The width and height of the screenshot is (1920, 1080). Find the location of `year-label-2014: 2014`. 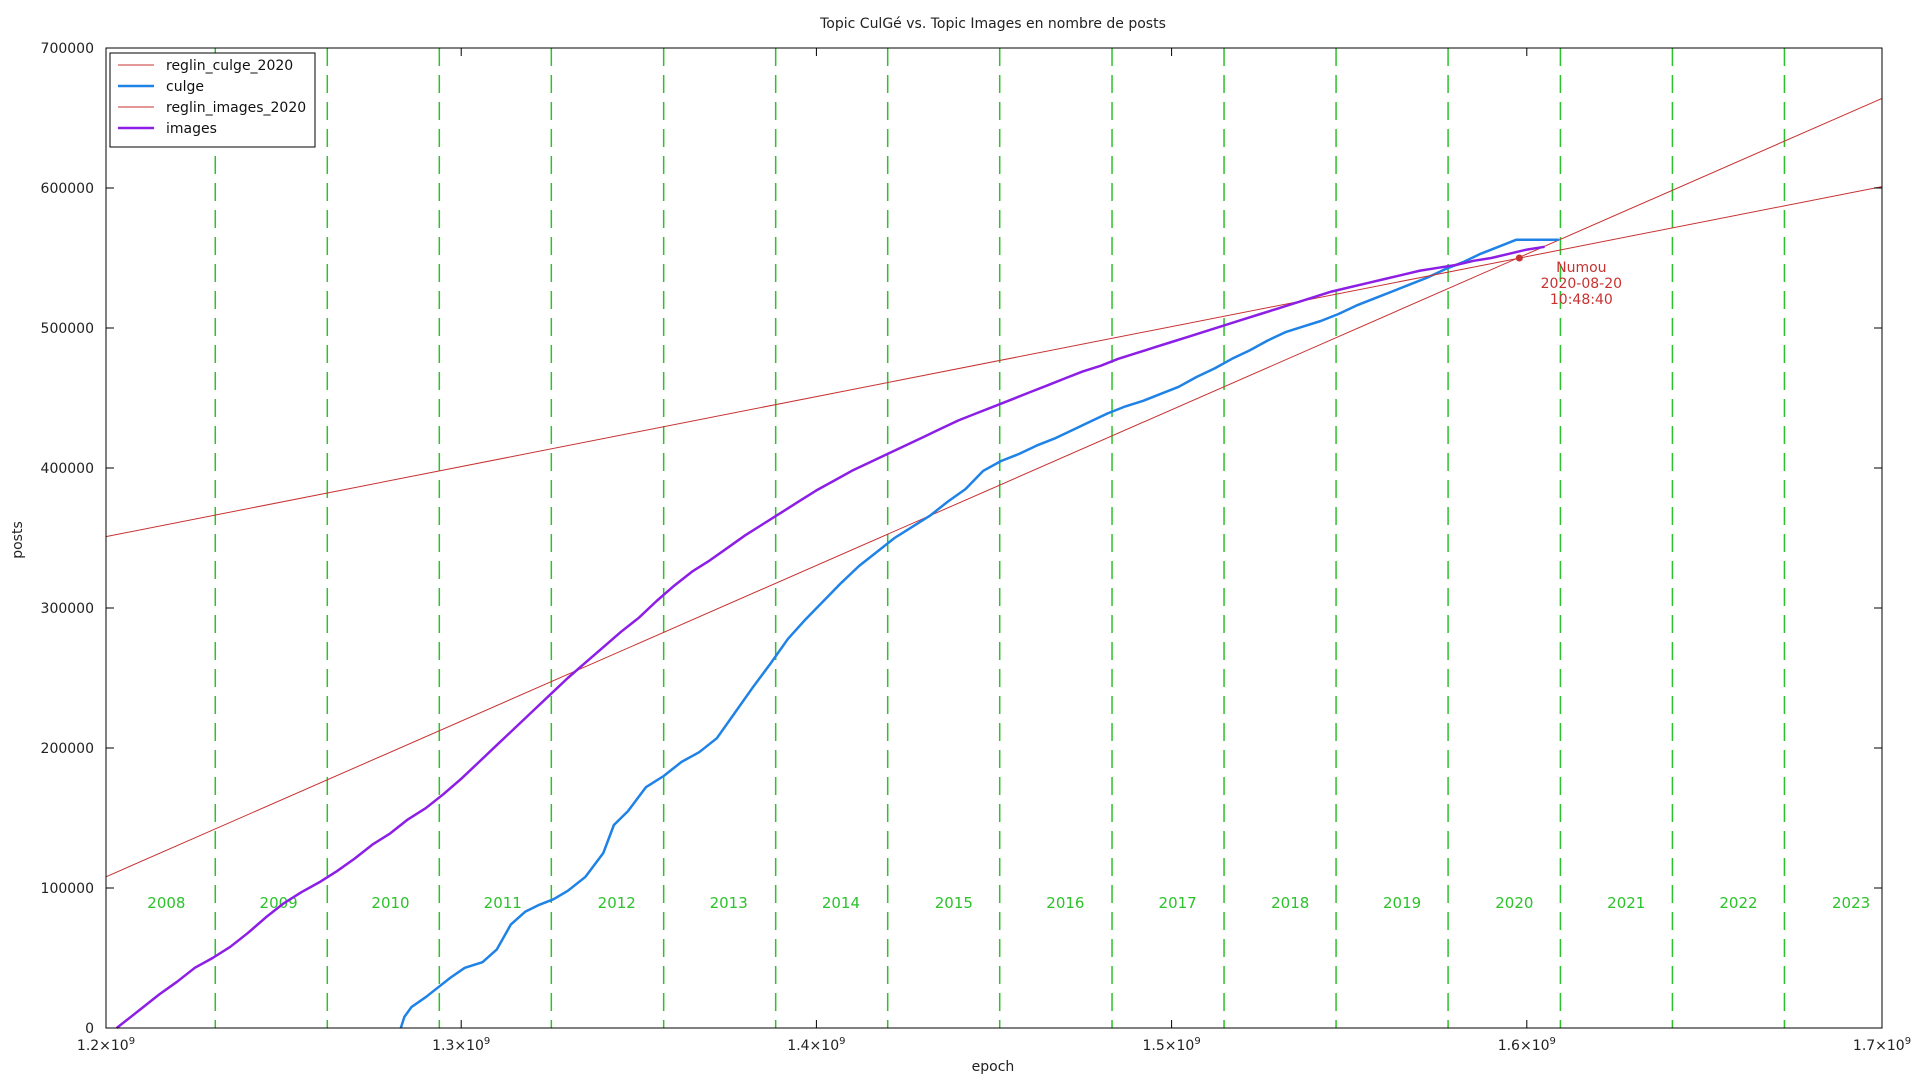

year-label-2014: 2014 is located at coordinates (841, 903).